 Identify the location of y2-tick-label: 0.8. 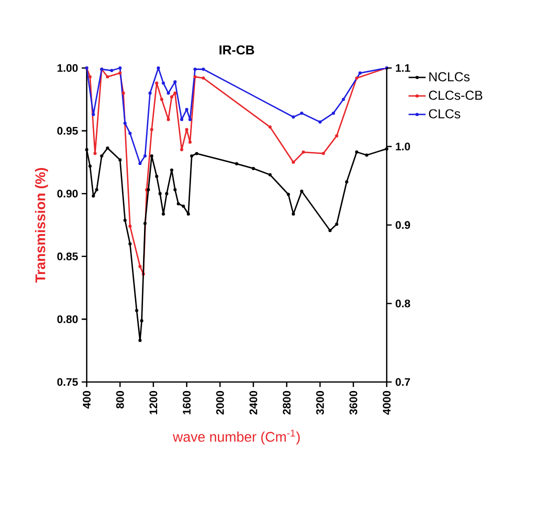
(403, 304).